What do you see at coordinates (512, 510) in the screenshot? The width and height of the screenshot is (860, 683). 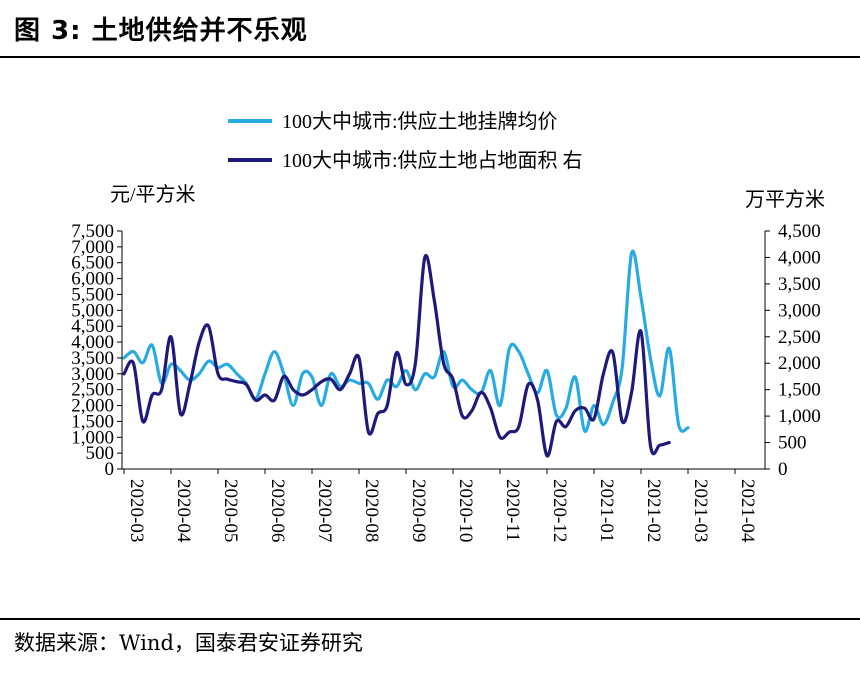 I see `x-tick-label: 2020-11` at bounding box center [512, 510].